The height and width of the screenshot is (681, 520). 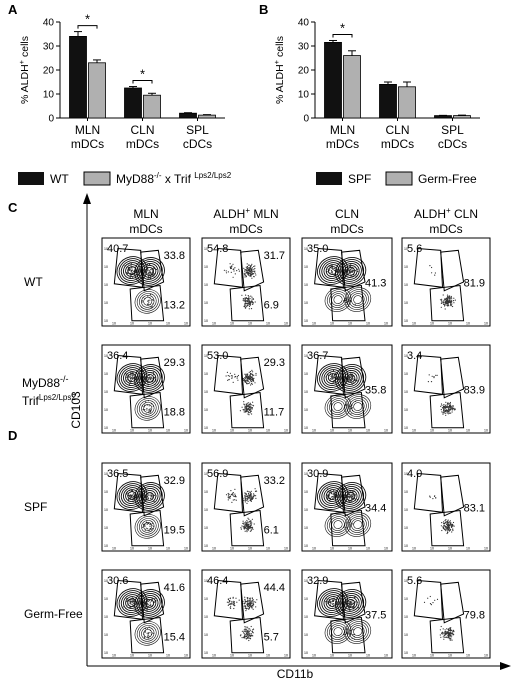 What do you see at coordinates (271, 530) in the screenshot?
I see `gate-percent-lower: 6.1` at bounding box center [271, 530].